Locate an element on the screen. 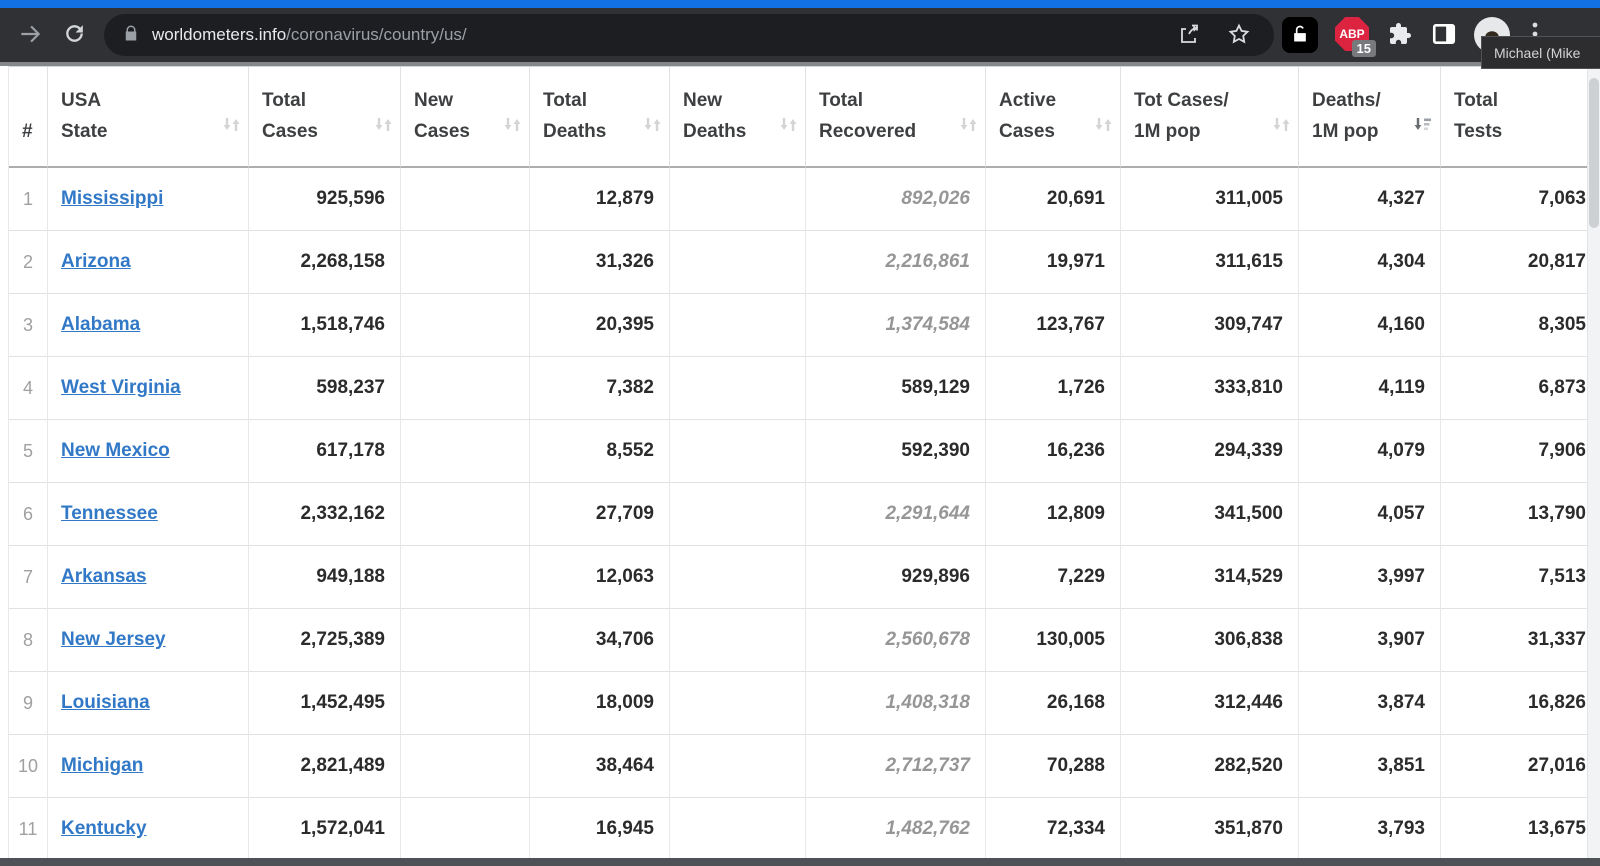 The width and height of the screenshot is (1600, 866). tot-cases-1m-cell: 309,747 is located at coordinates (1210, 325).